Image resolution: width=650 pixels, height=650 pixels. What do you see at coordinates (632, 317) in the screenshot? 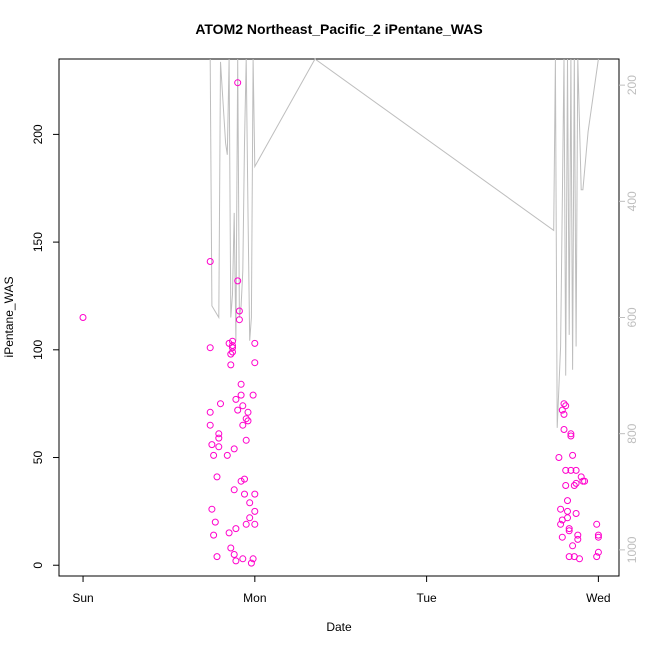
I see `y2-tick-label: 600` at bounding box center [632, 317].